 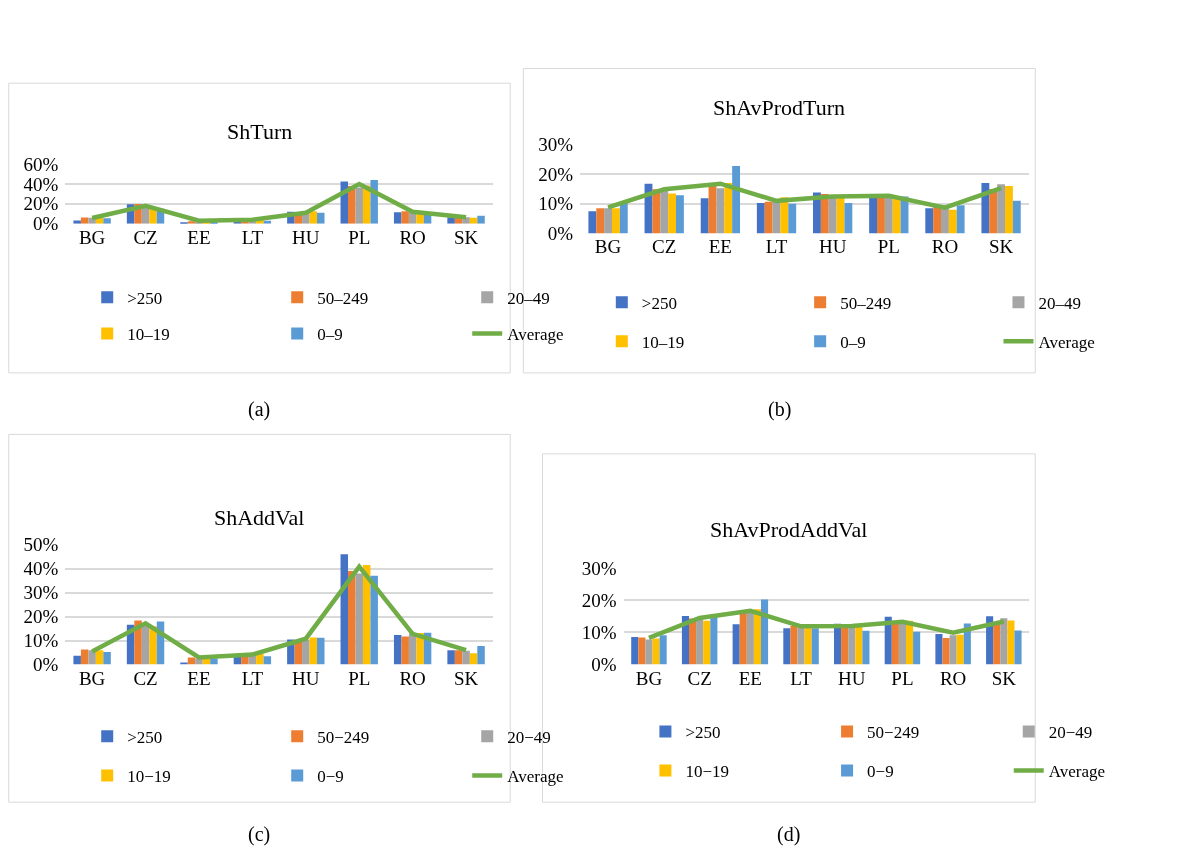 What do you see at coordinates (41, 164) in the screenshot?
I see `y-tick-label: 60%` at bounding box center [41, 164].